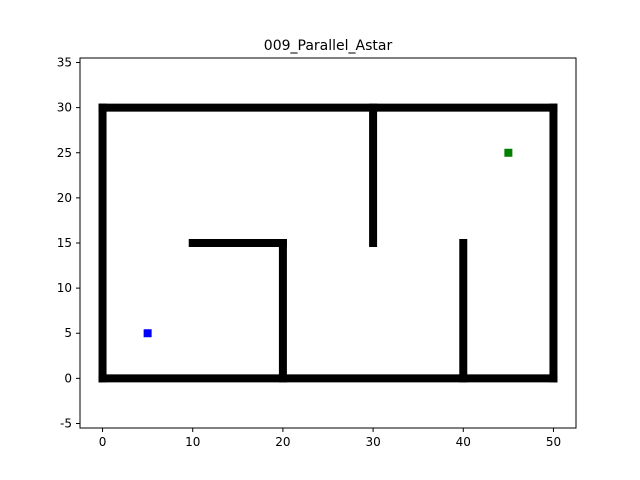 The image size is (640, 480). Describe the element at coordinates (64, 198) in the screenshot. I see `y-tick-label: 20` at that location.